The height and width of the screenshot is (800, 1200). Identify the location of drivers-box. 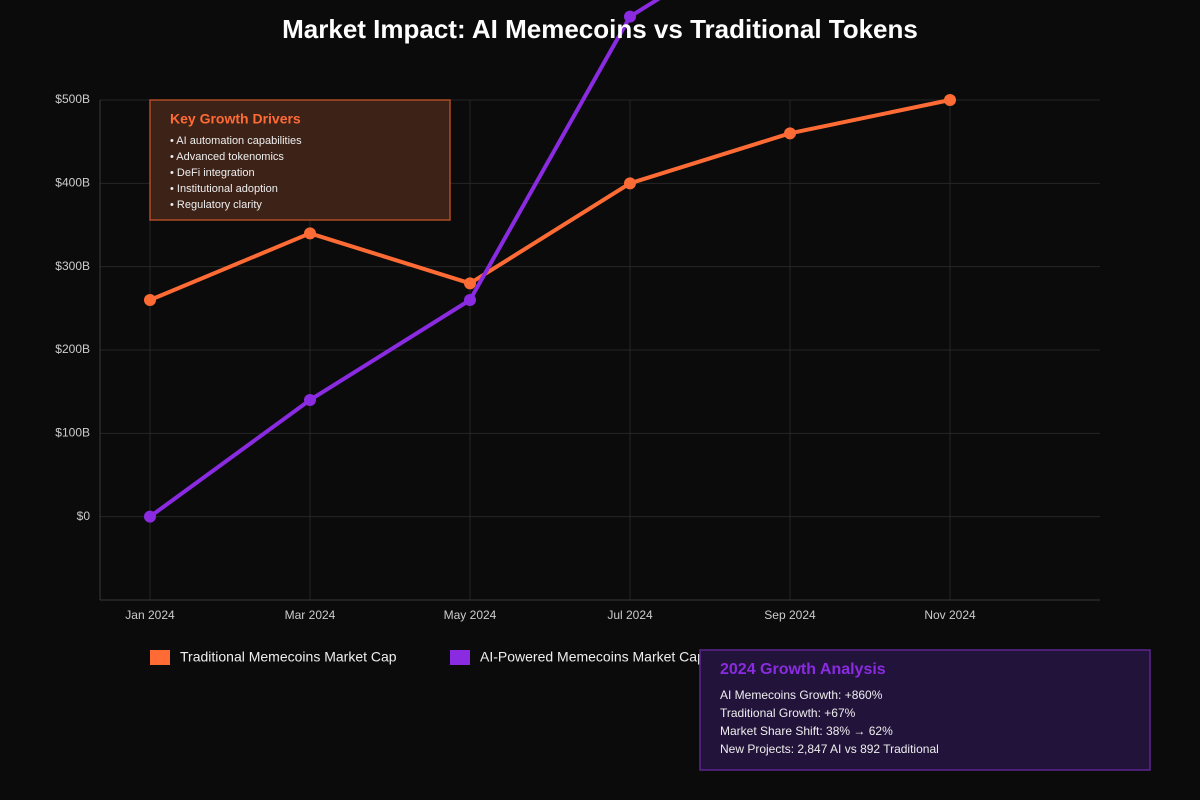
(300, 160).